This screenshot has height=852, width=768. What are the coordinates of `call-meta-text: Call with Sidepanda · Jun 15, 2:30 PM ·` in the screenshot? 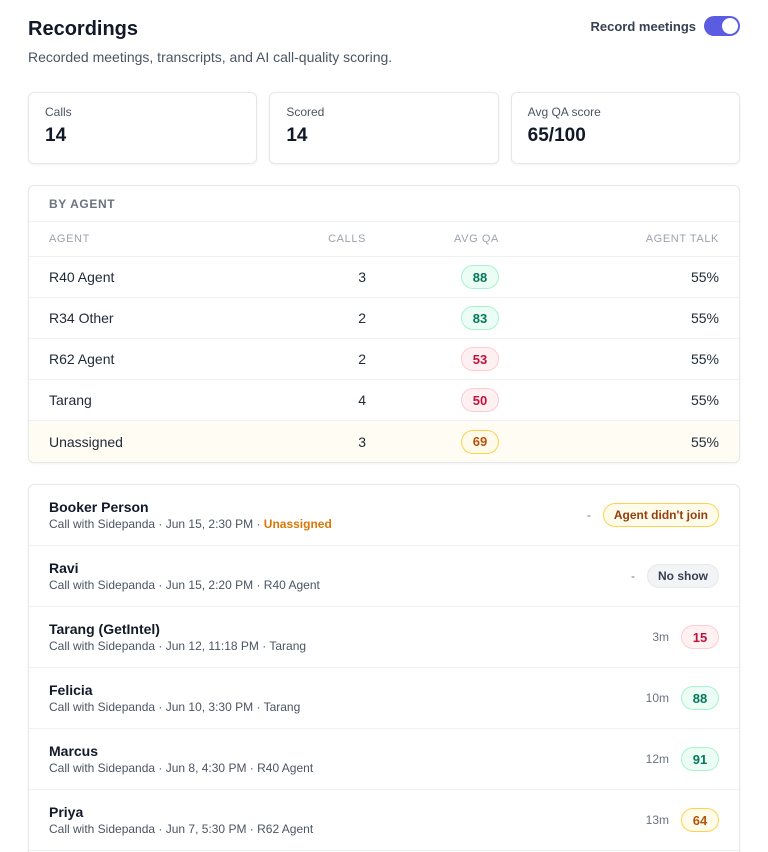 It's located at (156, 524).